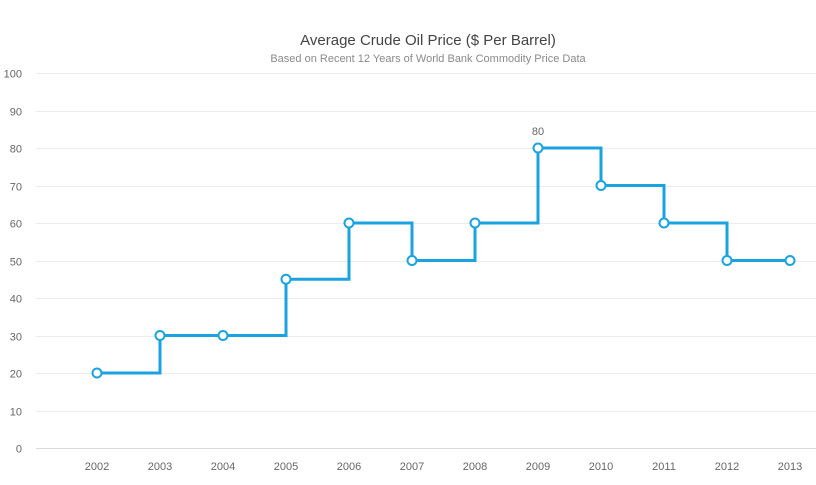 The image size is (816, 485). I want to click on chart-title: Average Crude Oil Price ($ Per Barrel), so click(428, 40).